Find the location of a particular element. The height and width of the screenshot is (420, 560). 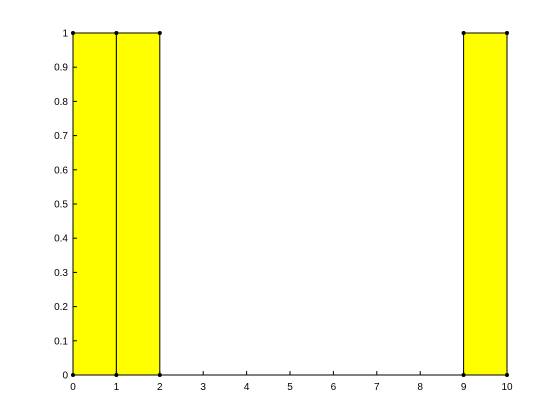

y-tick-label-4: 0.4 is located at coordinates (61, 239).